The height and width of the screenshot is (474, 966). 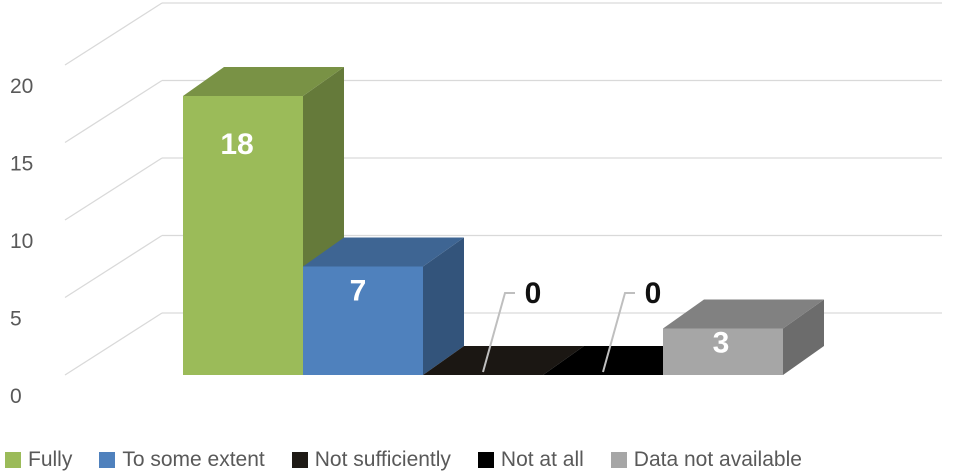 What do you see at coordinates (382, 459) in the screenshot?
I see `legend-label-not-sufficiently: Not sufficiently` at bounding box center [382, 459].